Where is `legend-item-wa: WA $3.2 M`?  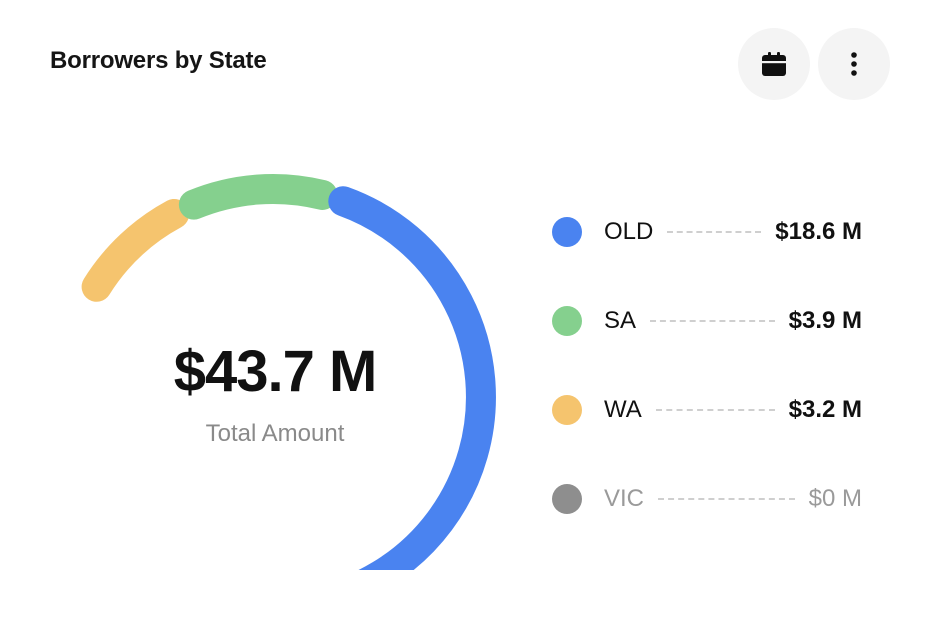
legend-item-wa: WA $3.2 M is located at coordinates (707, 410).